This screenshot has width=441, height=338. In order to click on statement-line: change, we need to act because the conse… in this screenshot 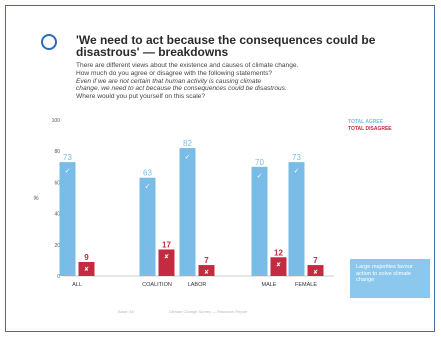, I will do `click(181, 89)`.